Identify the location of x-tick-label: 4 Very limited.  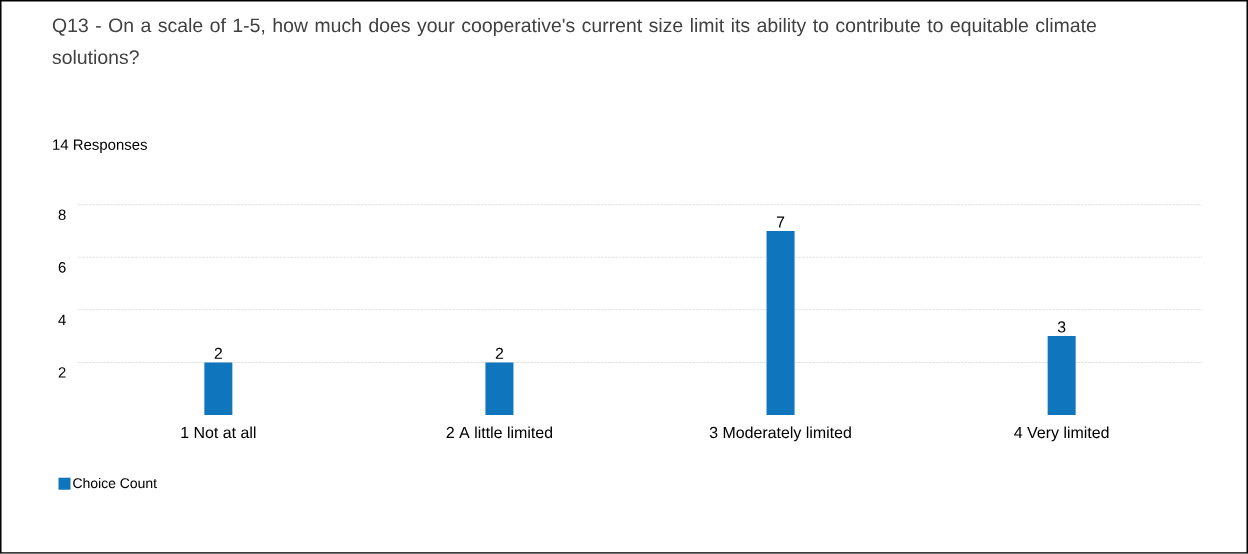
(1061, 434).